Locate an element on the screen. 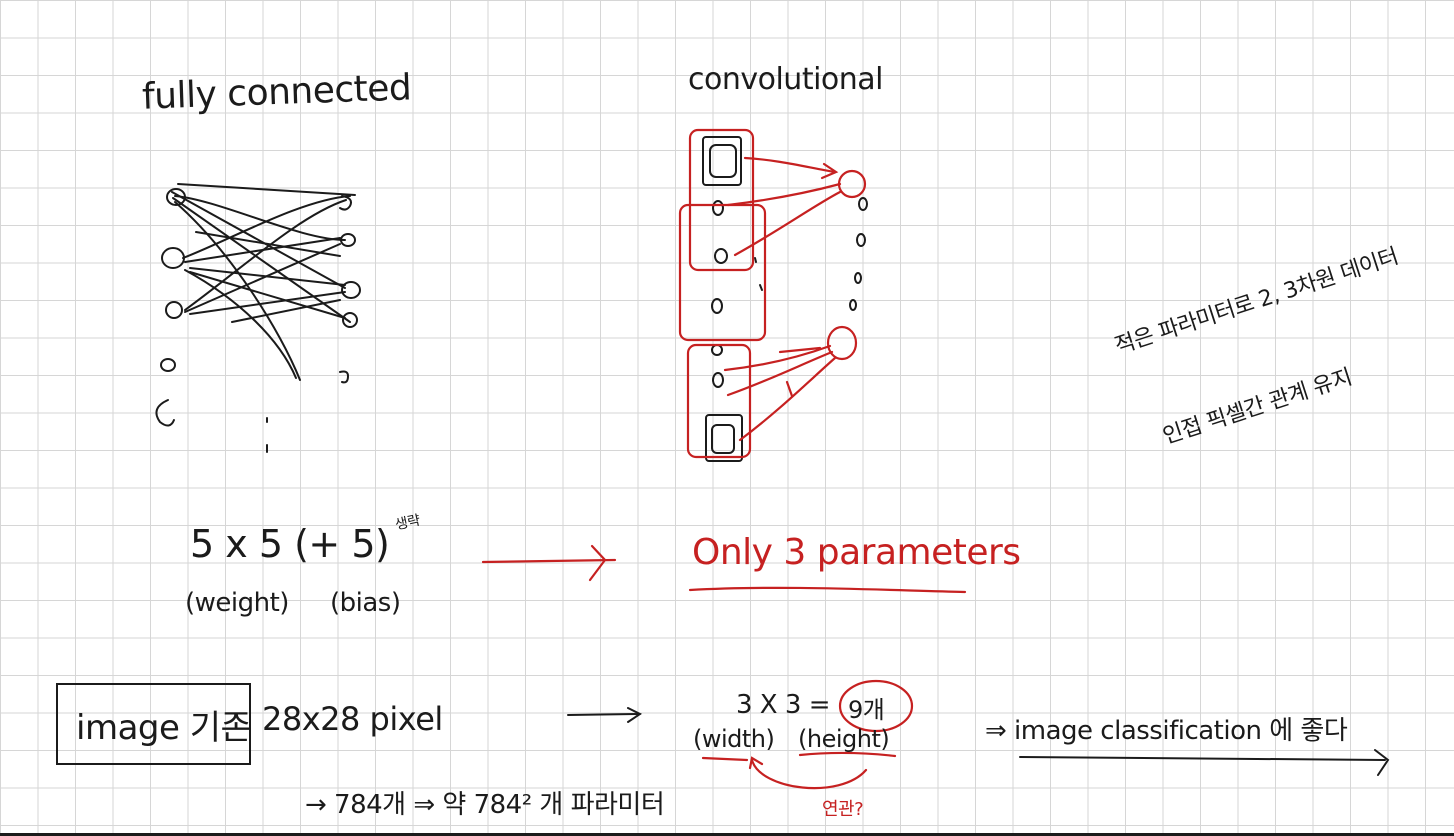 The image size is (1454, 836). fc-params-expression: 5 x 5 (+ 5) is located at coordinates (290, 544).